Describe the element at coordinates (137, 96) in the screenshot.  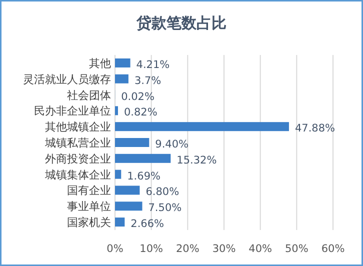
I see `data-label: 0.02%` at that location.